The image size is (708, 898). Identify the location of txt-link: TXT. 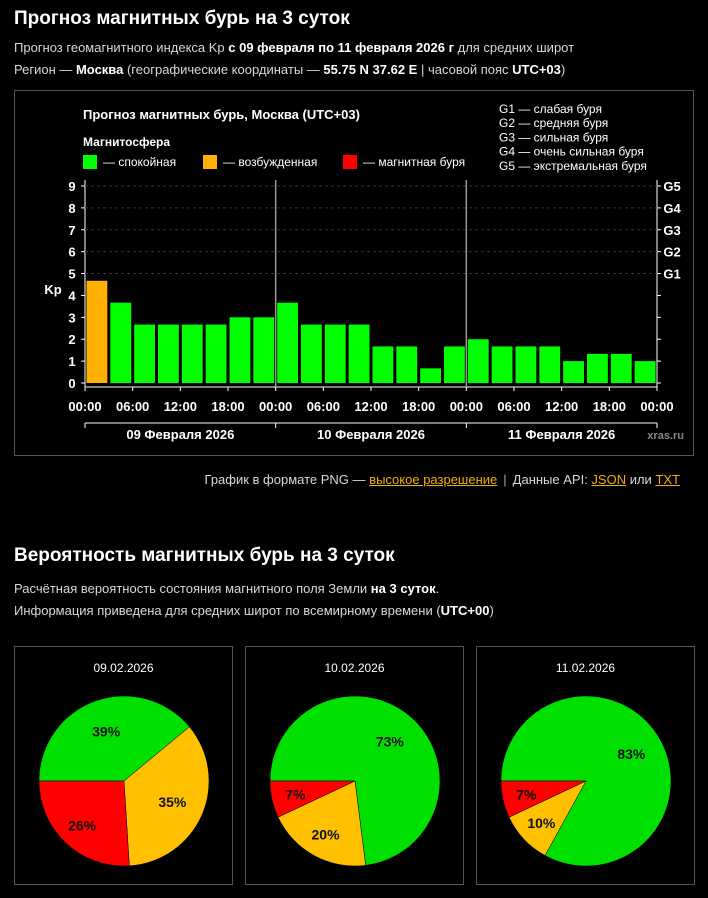
(667, 479).